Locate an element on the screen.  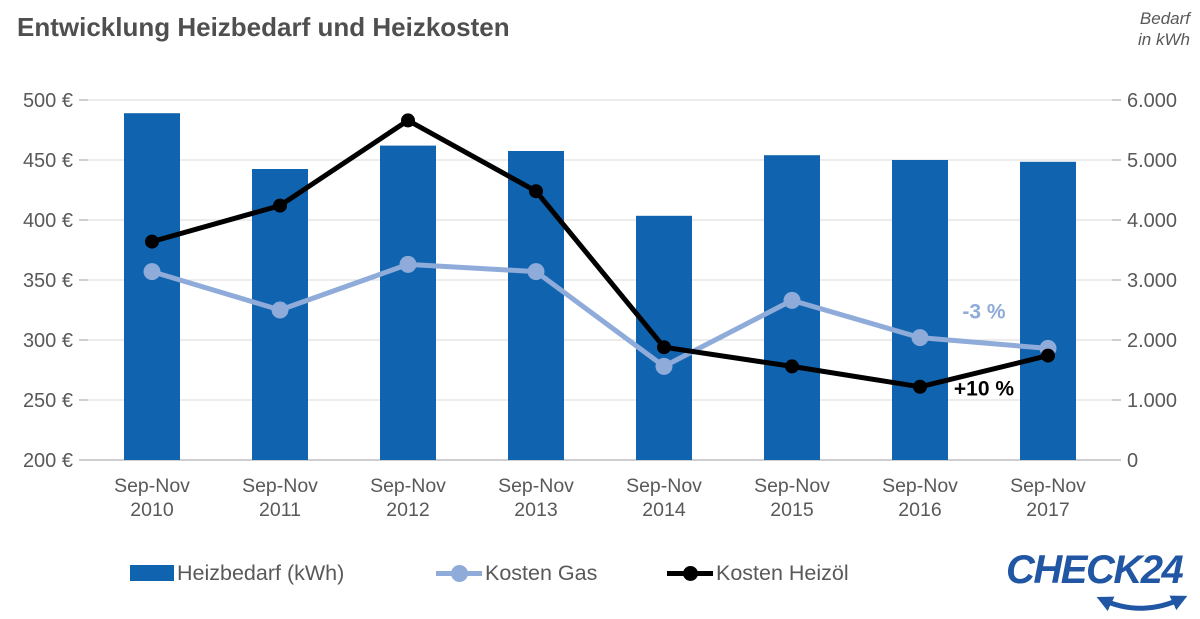
oil-line-dot is located at coordinates (690, 573).